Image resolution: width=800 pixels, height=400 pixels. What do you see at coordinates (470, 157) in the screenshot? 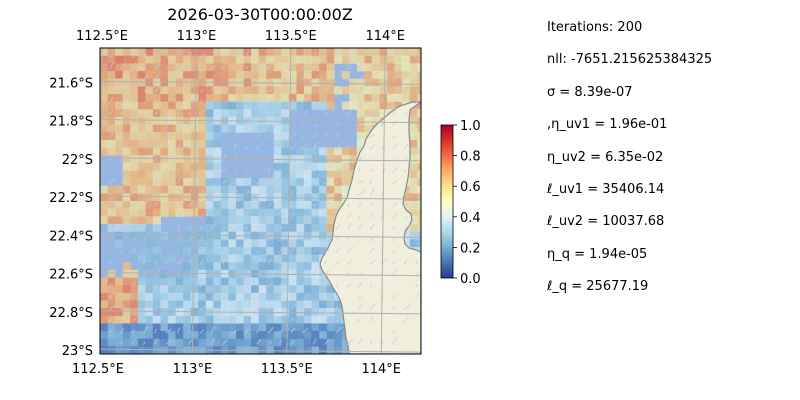
I see `colorbar-tick-label: 0.8` at bounding box center [470, 157].